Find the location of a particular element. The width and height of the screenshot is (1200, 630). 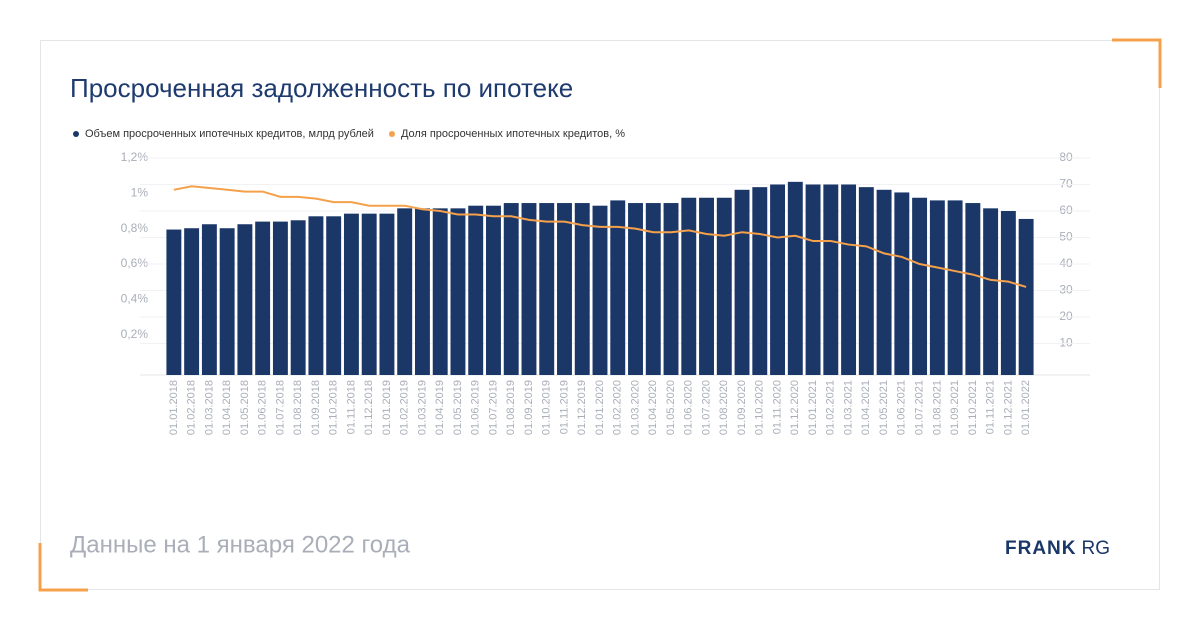

y2-tick-label: 70 is located at coordinates (1066, 184).